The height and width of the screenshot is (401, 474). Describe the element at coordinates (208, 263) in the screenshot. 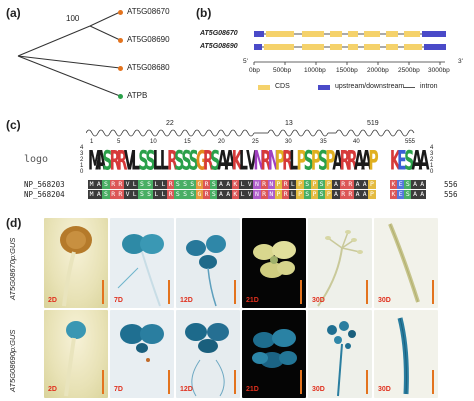

I see `gus-photo-r1-c3` at that location.